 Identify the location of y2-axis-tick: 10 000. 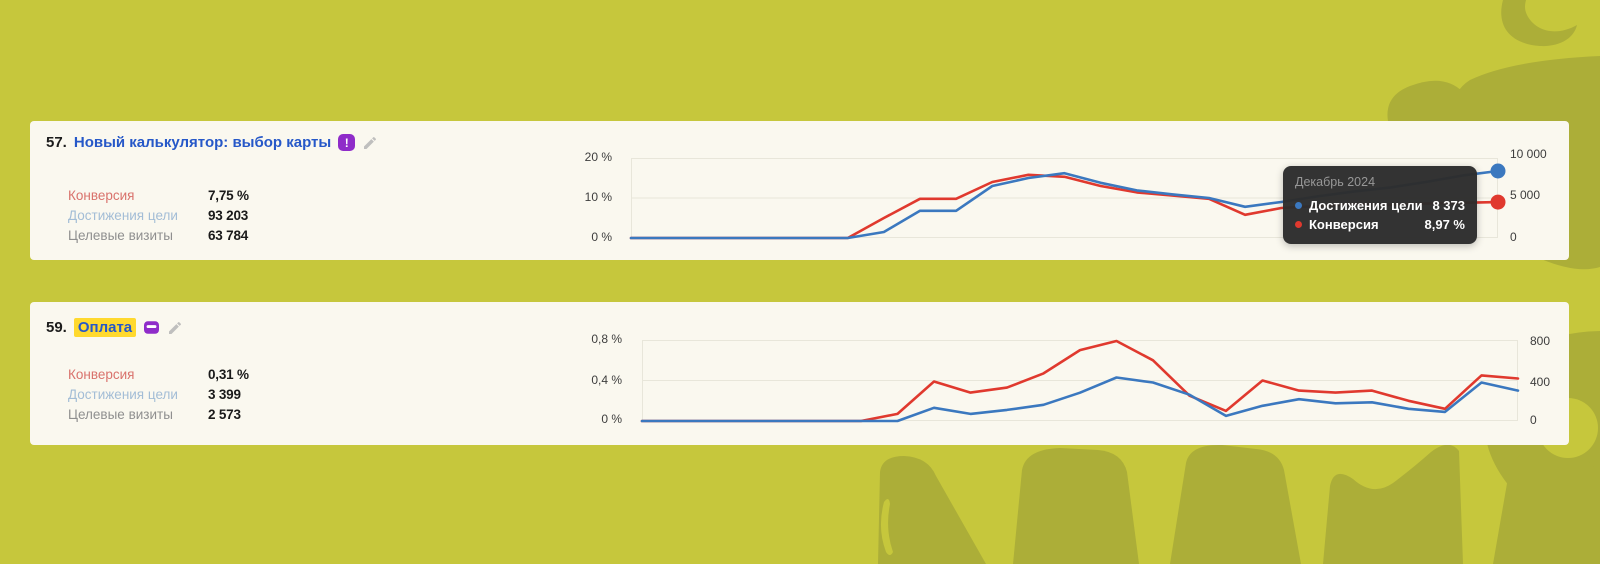
(1528, 154).